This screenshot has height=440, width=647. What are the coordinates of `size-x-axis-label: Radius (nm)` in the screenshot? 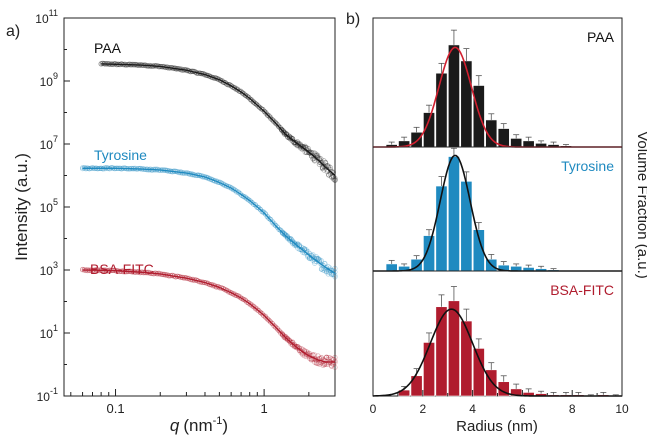 It's located at (497, 426).